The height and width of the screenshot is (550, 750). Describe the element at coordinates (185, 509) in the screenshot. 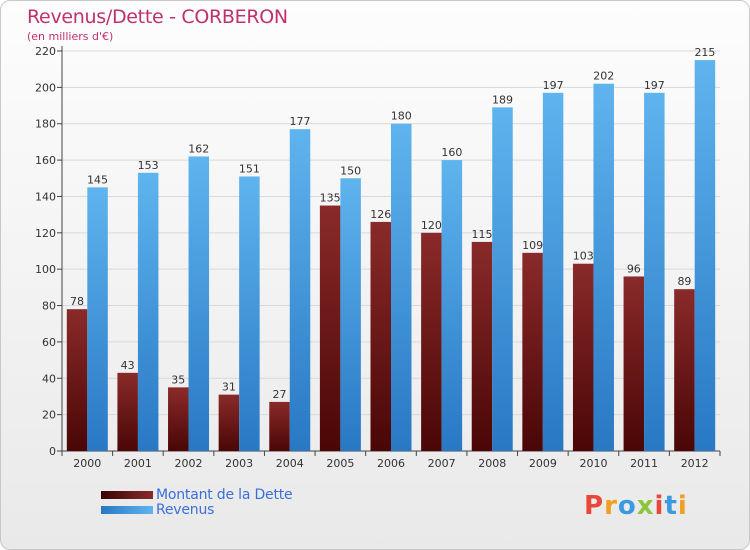

I see `legend-label-revenus: Revenus` at that location.